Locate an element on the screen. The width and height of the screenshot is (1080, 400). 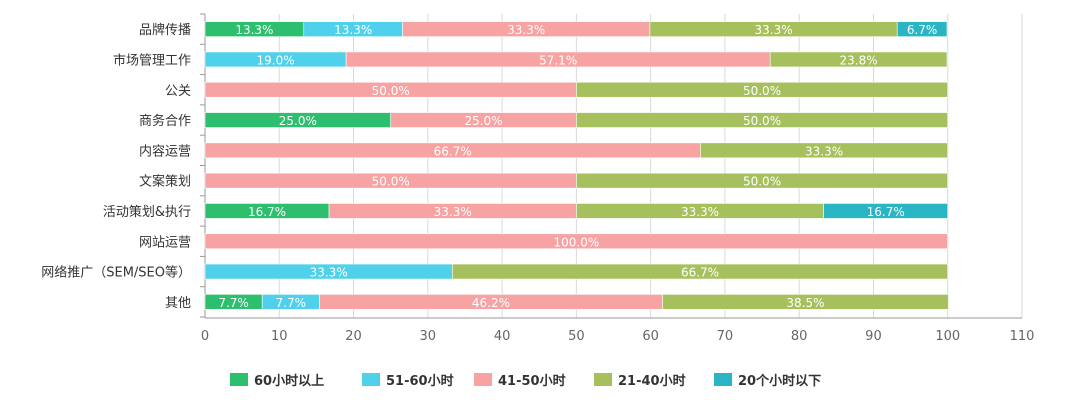
bar-value-label: 23.8% is located at coordinates (859, 60).